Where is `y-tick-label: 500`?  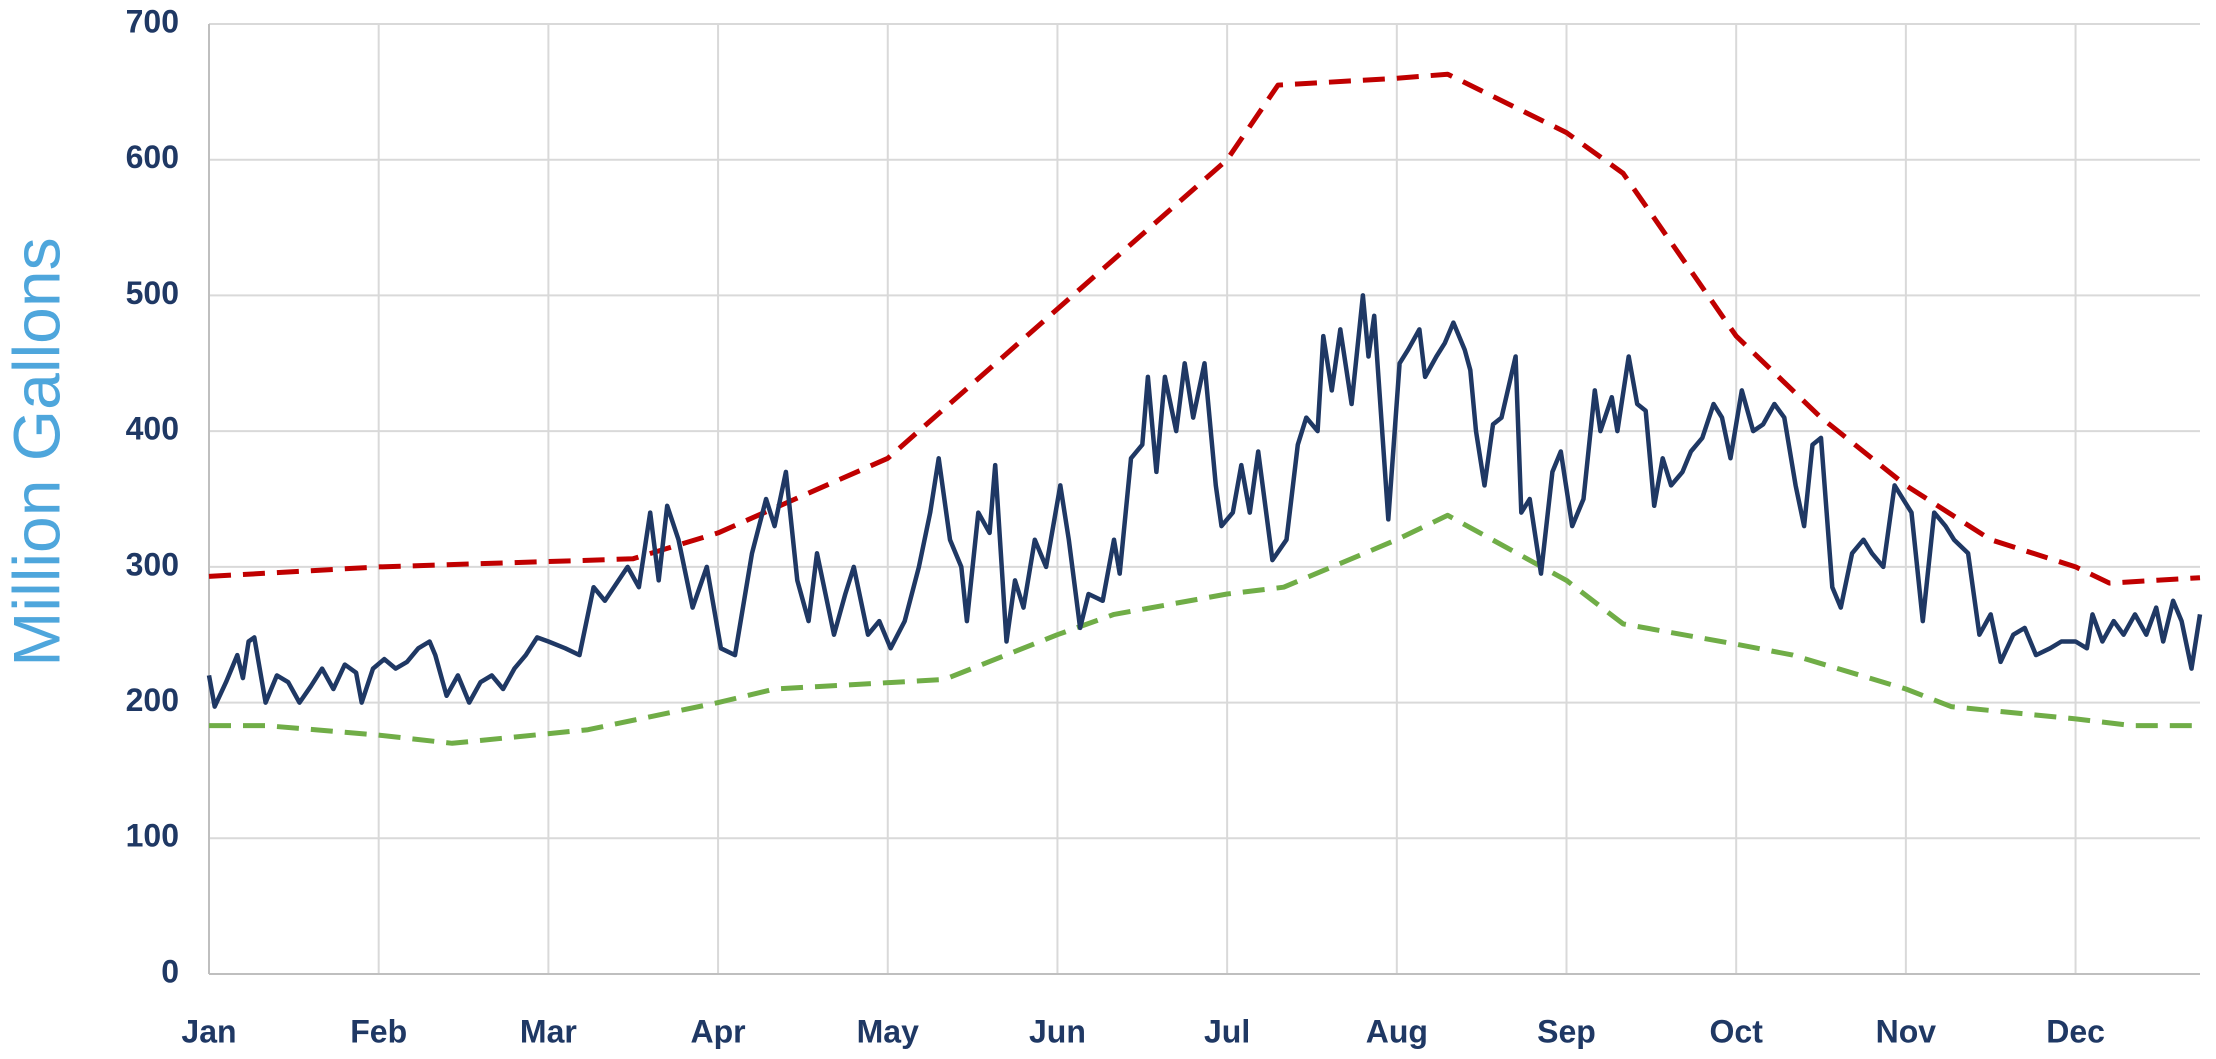
y-tick-label: 500 is located at coordinates (152, 293).